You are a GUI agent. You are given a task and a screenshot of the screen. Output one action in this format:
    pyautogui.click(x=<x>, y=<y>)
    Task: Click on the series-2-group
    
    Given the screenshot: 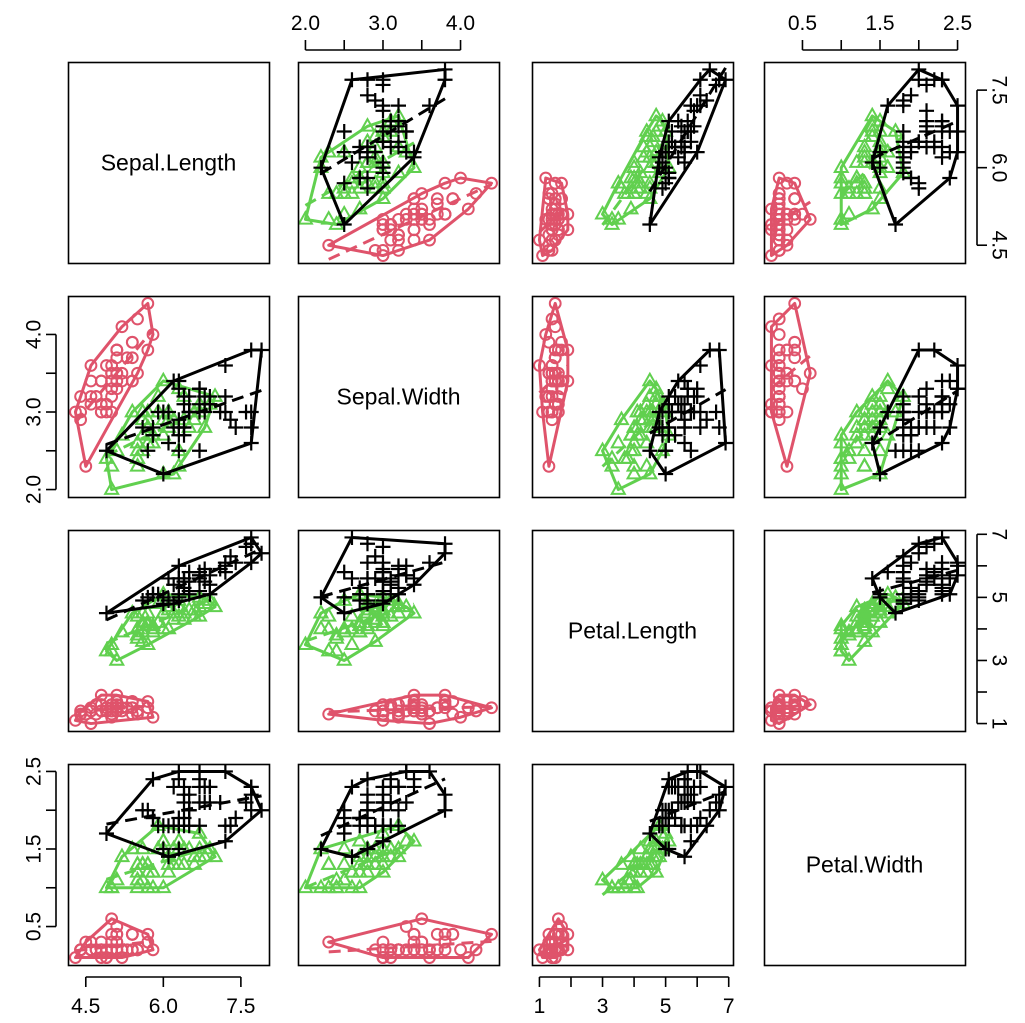 What is the action you would take?
    pyautogui.click(x=183, y=412)
    